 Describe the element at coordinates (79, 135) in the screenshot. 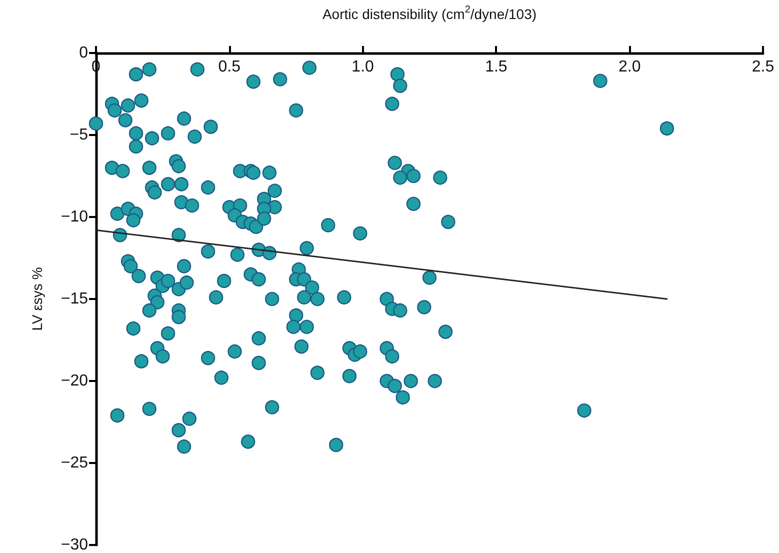

I see `y-tick-label: −5` at that location.